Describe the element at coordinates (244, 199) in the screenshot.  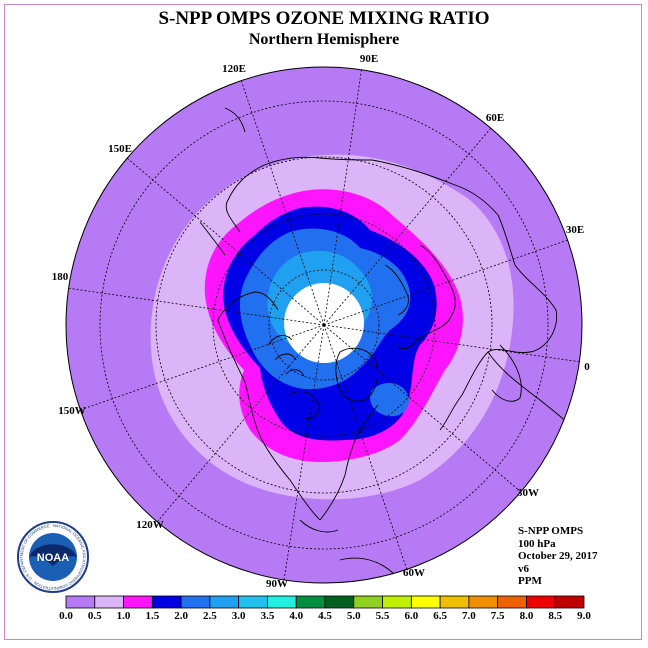
I see `coast-asia-east` at that location.